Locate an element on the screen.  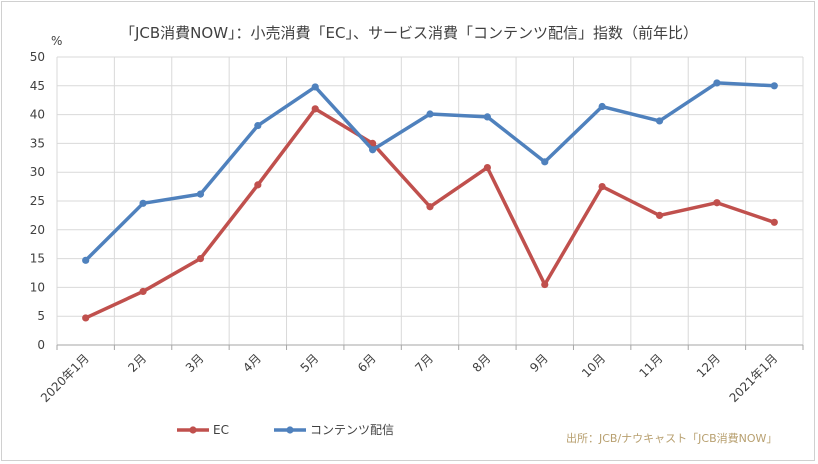
x-tick-label: 6月 is located at coordinates (367, 363).